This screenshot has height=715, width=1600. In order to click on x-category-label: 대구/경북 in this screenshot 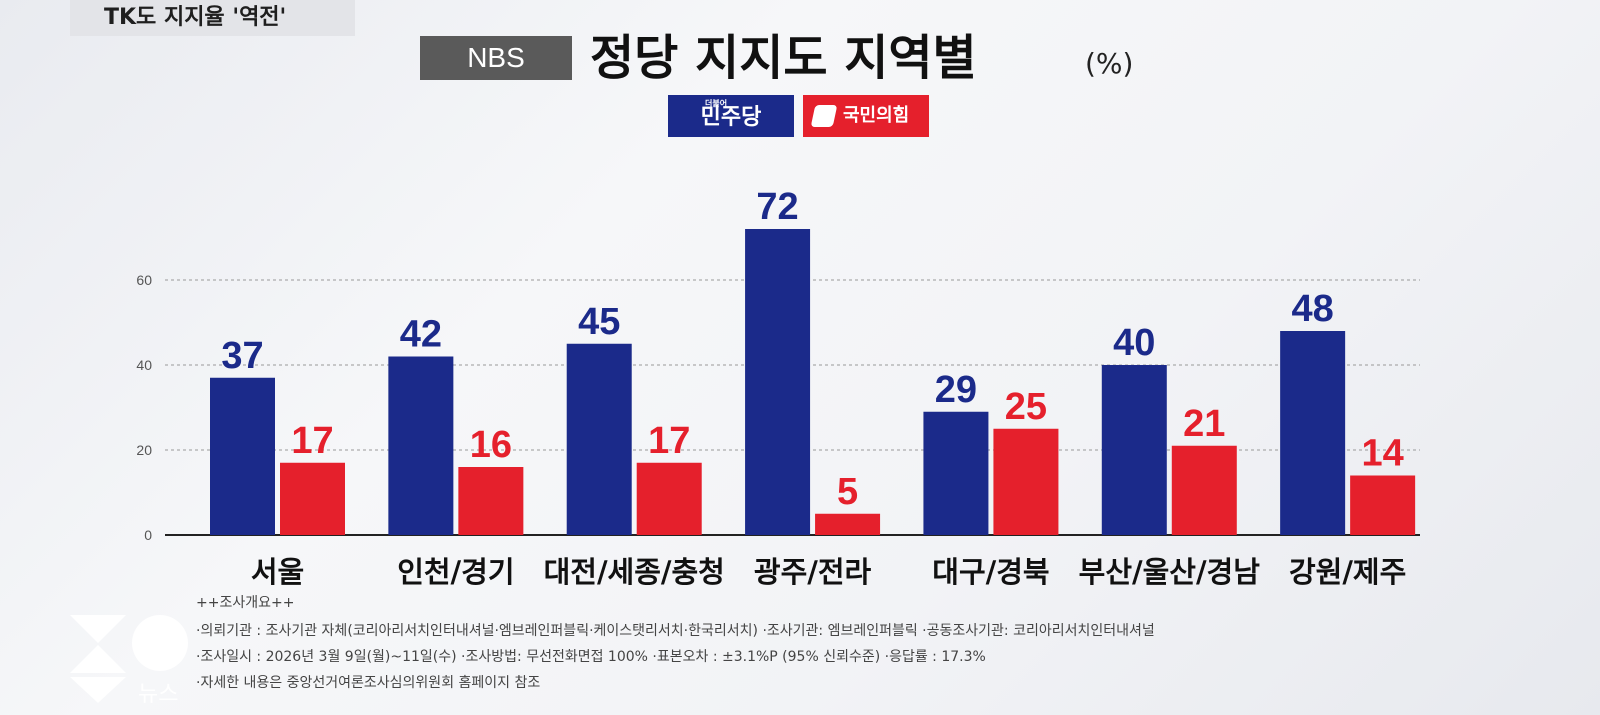, I will do `click(990, 572)`.